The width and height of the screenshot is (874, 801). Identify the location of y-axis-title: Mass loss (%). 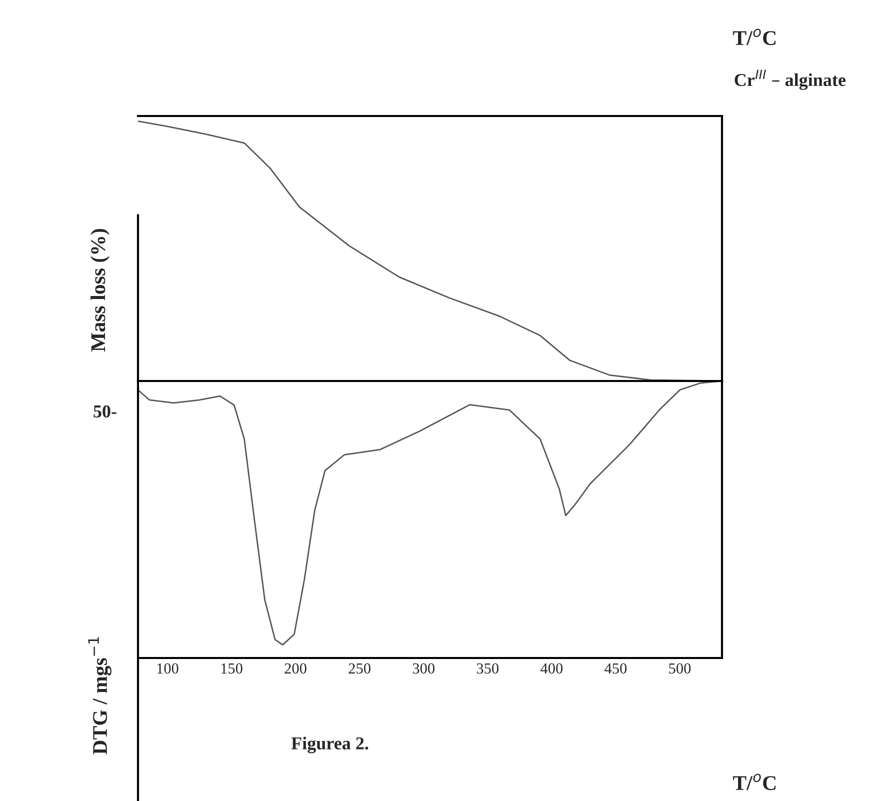
(100, 290).